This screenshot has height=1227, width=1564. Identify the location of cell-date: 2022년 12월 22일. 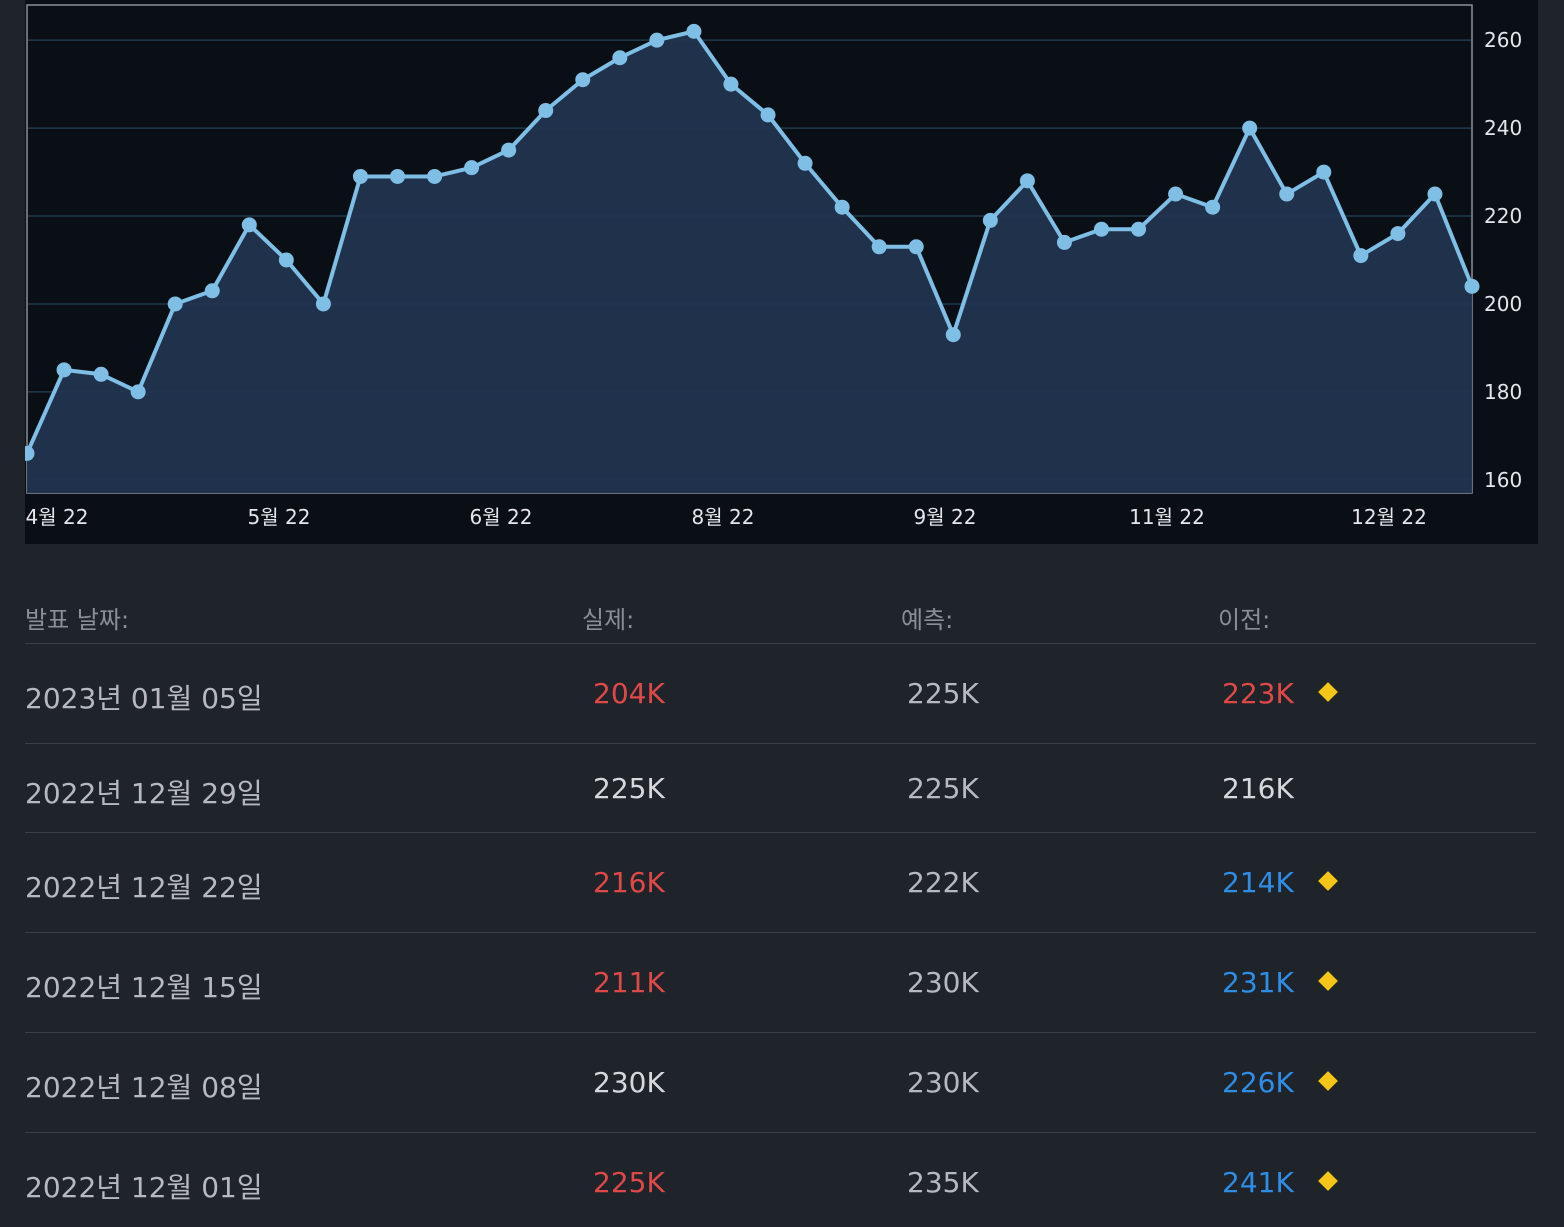
(144, 887).